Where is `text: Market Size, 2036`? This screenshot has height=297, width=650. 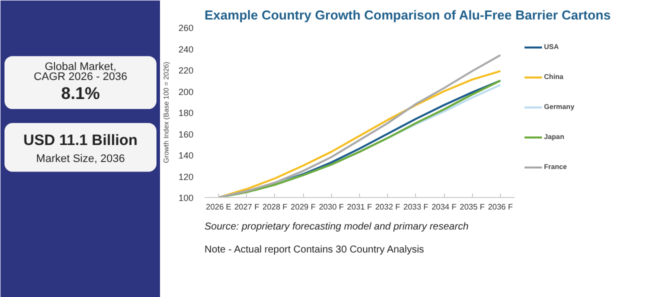 text: Market Size, 2036 is located at coordinates (80, 159).